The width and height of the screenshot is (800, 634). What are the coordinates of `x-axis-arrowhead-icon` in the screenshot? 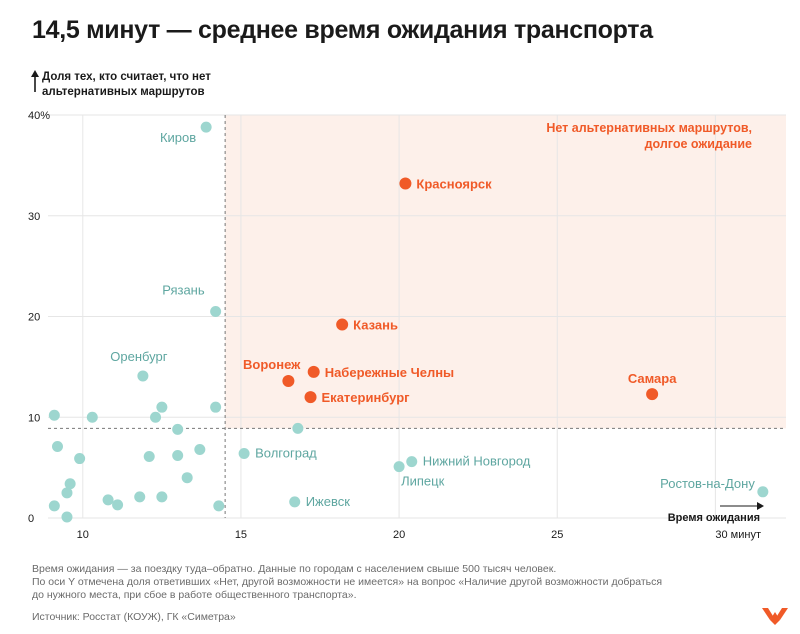 It's located at (760, 506).